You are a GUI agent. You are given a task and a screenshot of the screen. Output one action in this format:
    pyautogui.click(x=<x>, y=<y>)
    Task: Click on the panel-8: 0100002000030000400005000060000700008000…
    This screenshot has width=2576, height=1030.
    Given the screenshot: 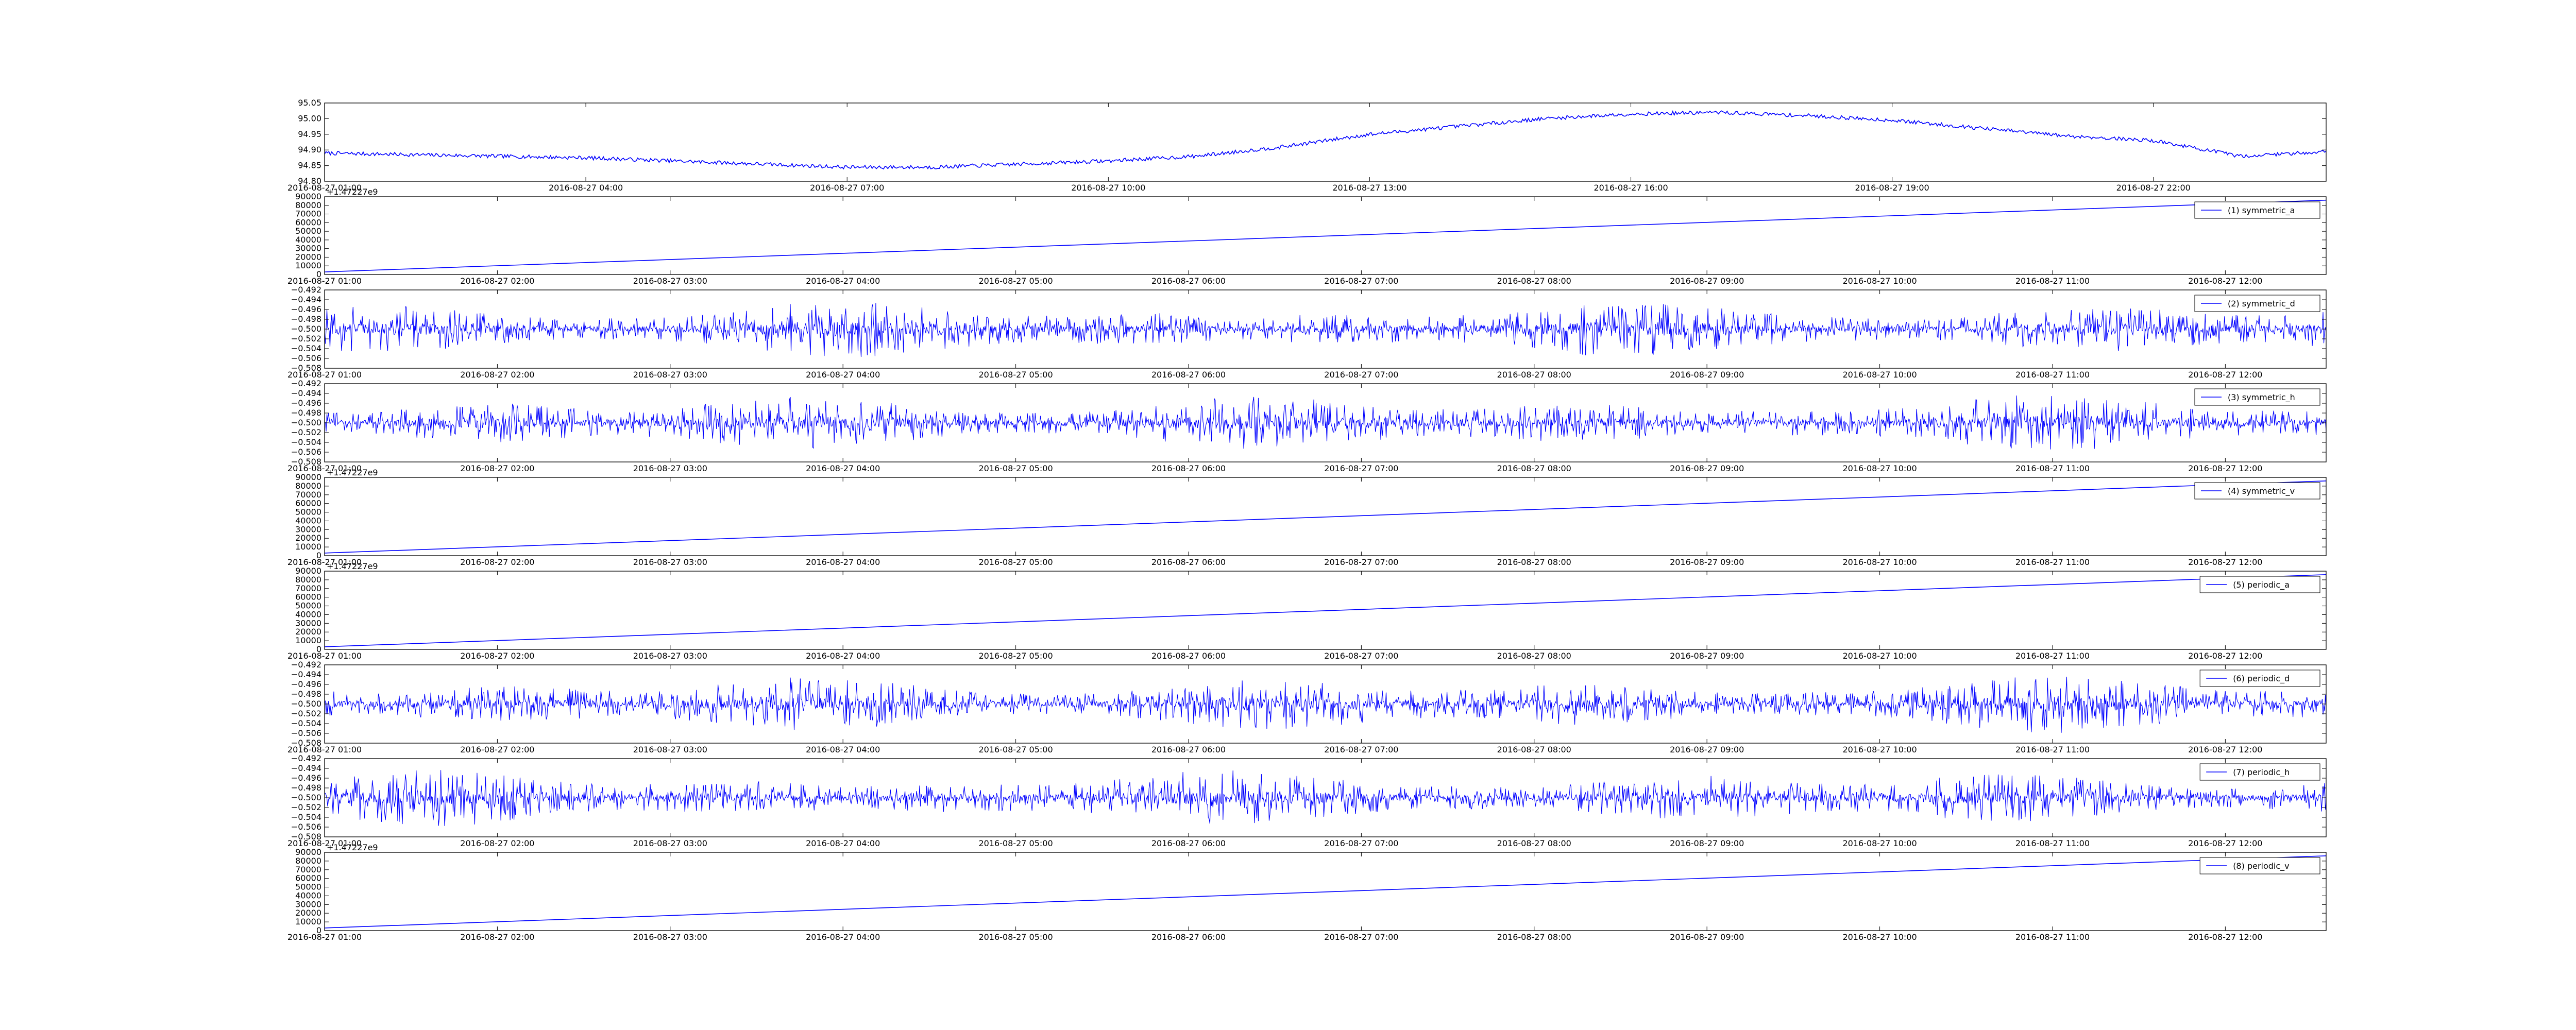 What is the action you would take?
    pyautogui.click(x=1307, y=892)
    